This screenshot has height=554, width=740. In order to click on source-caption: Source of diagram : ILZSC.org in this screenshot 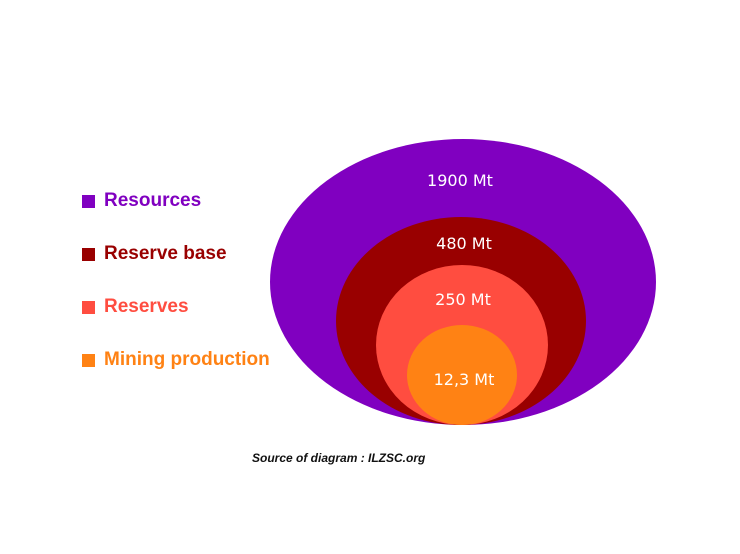, I will do `click(339, 458)`.